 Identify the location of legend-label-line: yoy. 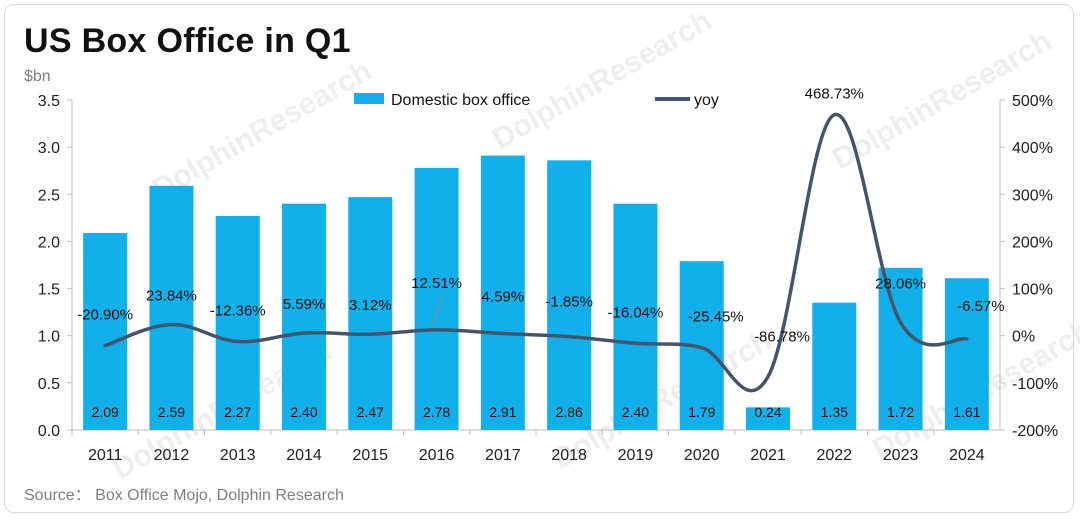
(706, 100).